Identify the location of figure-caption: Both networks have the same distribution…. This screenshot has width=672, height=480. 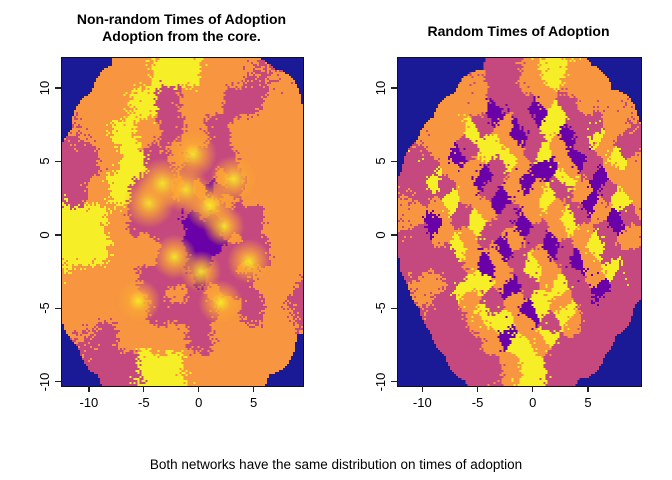
(336, 464).